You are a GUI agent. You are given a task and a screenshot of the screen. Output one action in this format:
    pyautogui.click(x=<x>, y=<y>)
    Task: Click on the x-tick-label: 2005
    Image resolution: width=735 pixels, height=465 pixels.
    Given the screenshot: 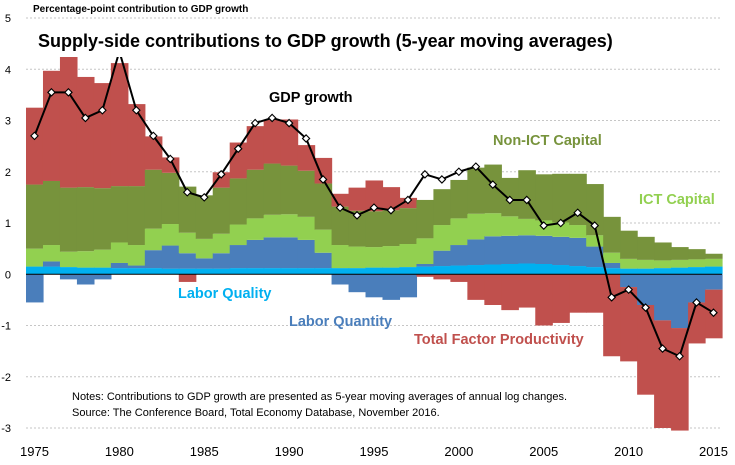 What is the action you would take?
    pyautogui.click(x=543, y=451)
    